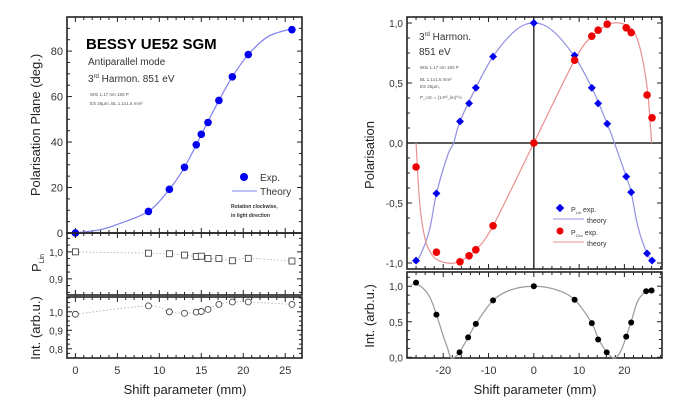  What do you see at coordinates (254, 207) in the screenshot?
I see `rotation-note-1: Rotation clockwise,` at bounding box center [254, 207].